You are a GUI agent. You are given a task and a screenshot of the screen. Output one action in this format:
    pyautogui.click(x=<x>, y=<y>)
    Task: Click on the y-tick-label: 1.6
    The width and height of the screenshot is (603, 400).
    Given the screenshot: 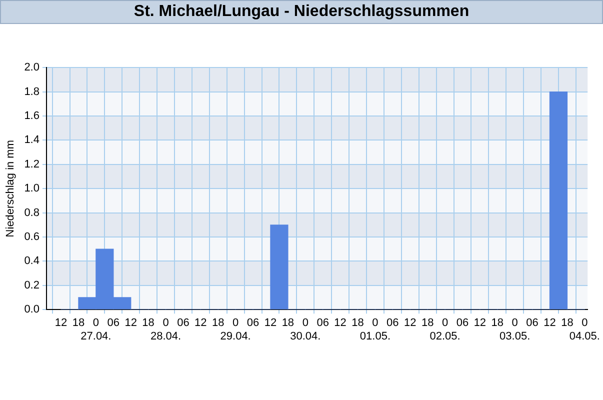 What is the action you would take?
    pyautogui.click(x=32, y=116)
    